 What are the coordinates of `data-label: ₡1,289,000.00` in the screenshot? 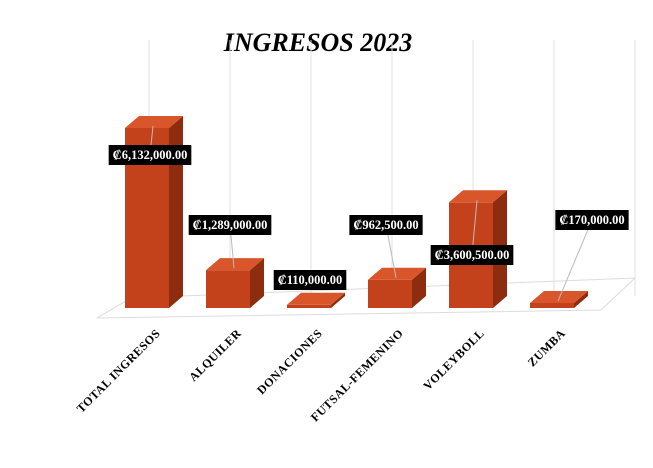 It's located at (230, 225).